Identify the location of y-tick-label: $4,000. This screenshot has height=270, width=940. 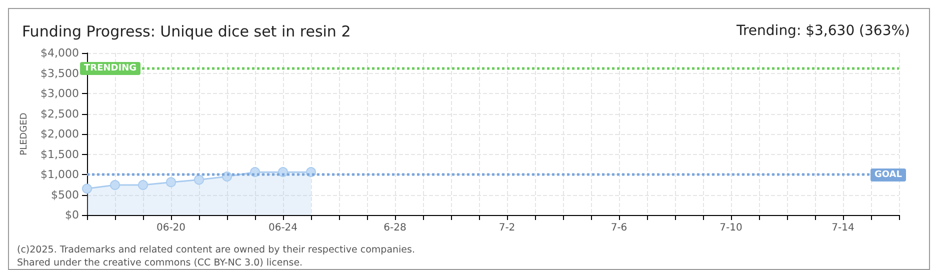
(59, 53).